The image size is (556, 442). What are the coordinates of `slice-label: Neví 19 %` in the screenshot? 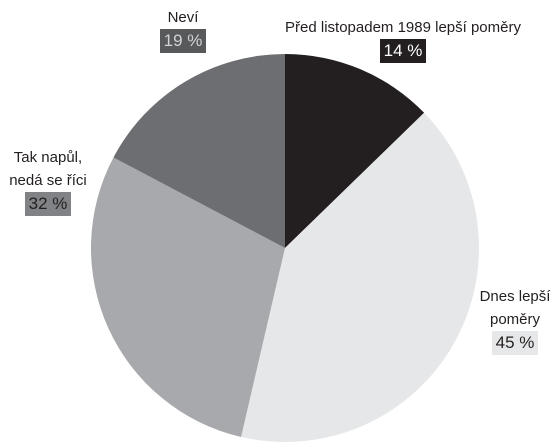 It's located at (183, 29).